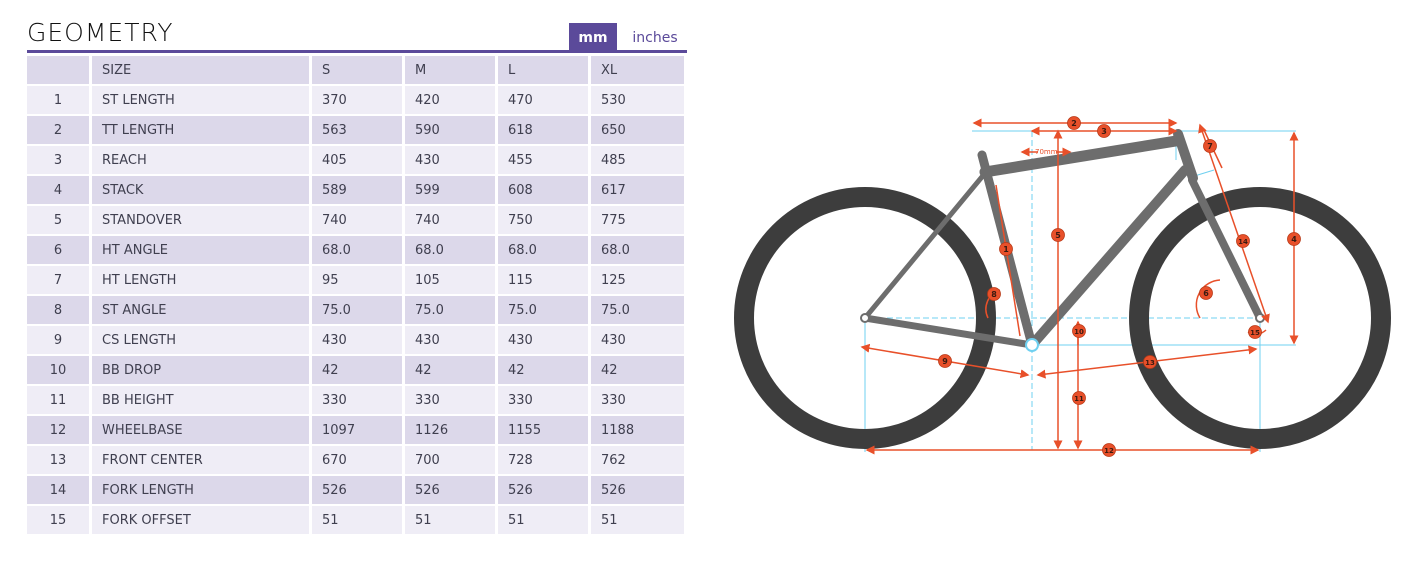 This screenshot has height=561, width=1428. What do you see at coordinates (58, 460) in the screenshot?
I see `row-index: 13` at bounding box center [58, 460].